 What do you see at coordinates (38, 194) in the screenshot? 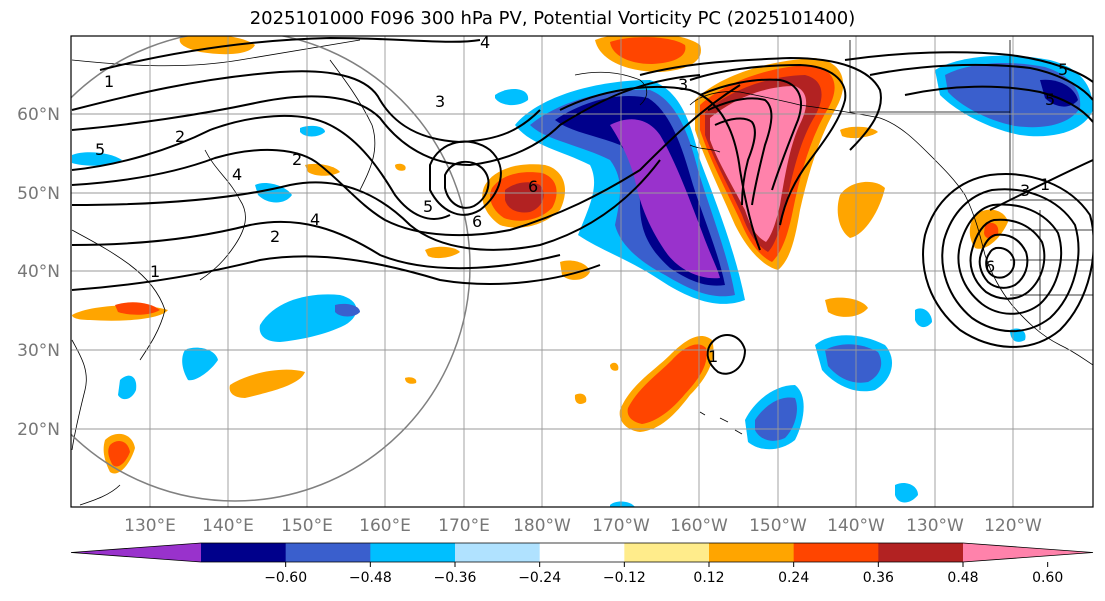
I see `svg-text: 50°N` at bounding box center [38, 194].